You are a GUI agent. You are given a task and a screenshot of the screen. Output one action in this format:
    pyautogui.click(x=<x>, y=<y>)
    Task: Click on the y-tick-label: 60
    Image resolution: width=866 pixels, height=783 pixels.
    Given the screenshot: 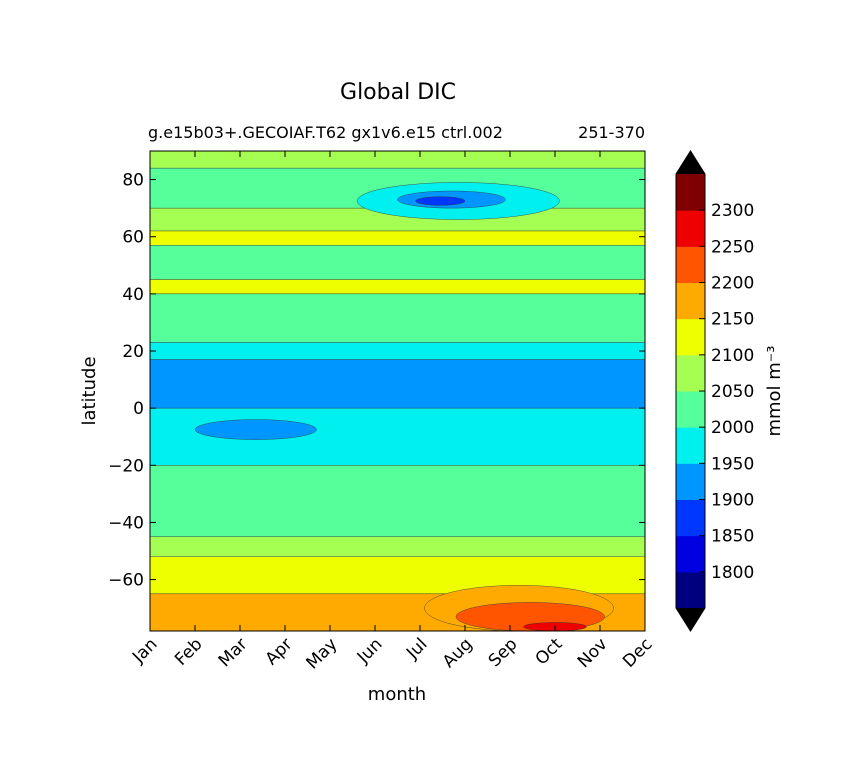 What is the action you would take?
    pyautogui.click(x=133, y=238)
    